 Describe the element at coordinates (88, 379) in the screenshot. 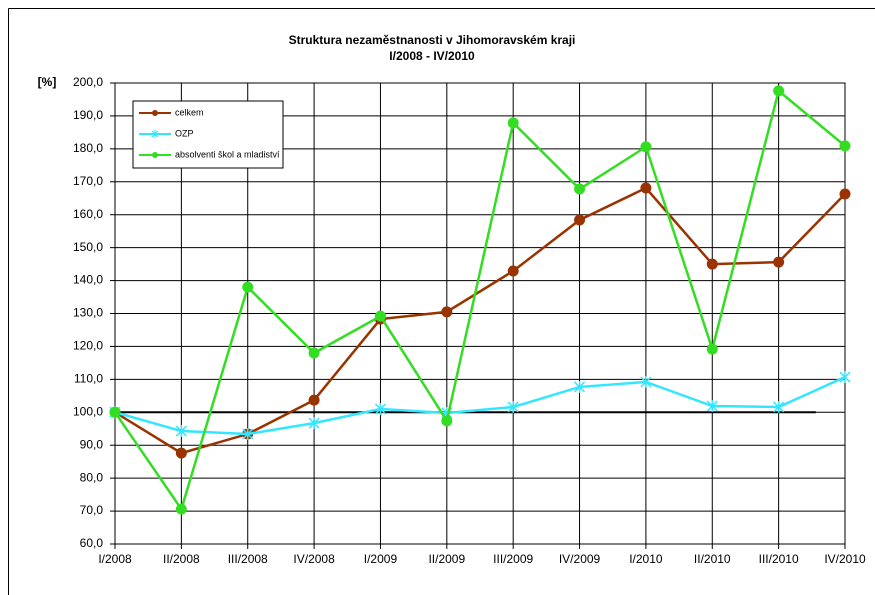

I see `y-tick-label: 110,0` at that location.